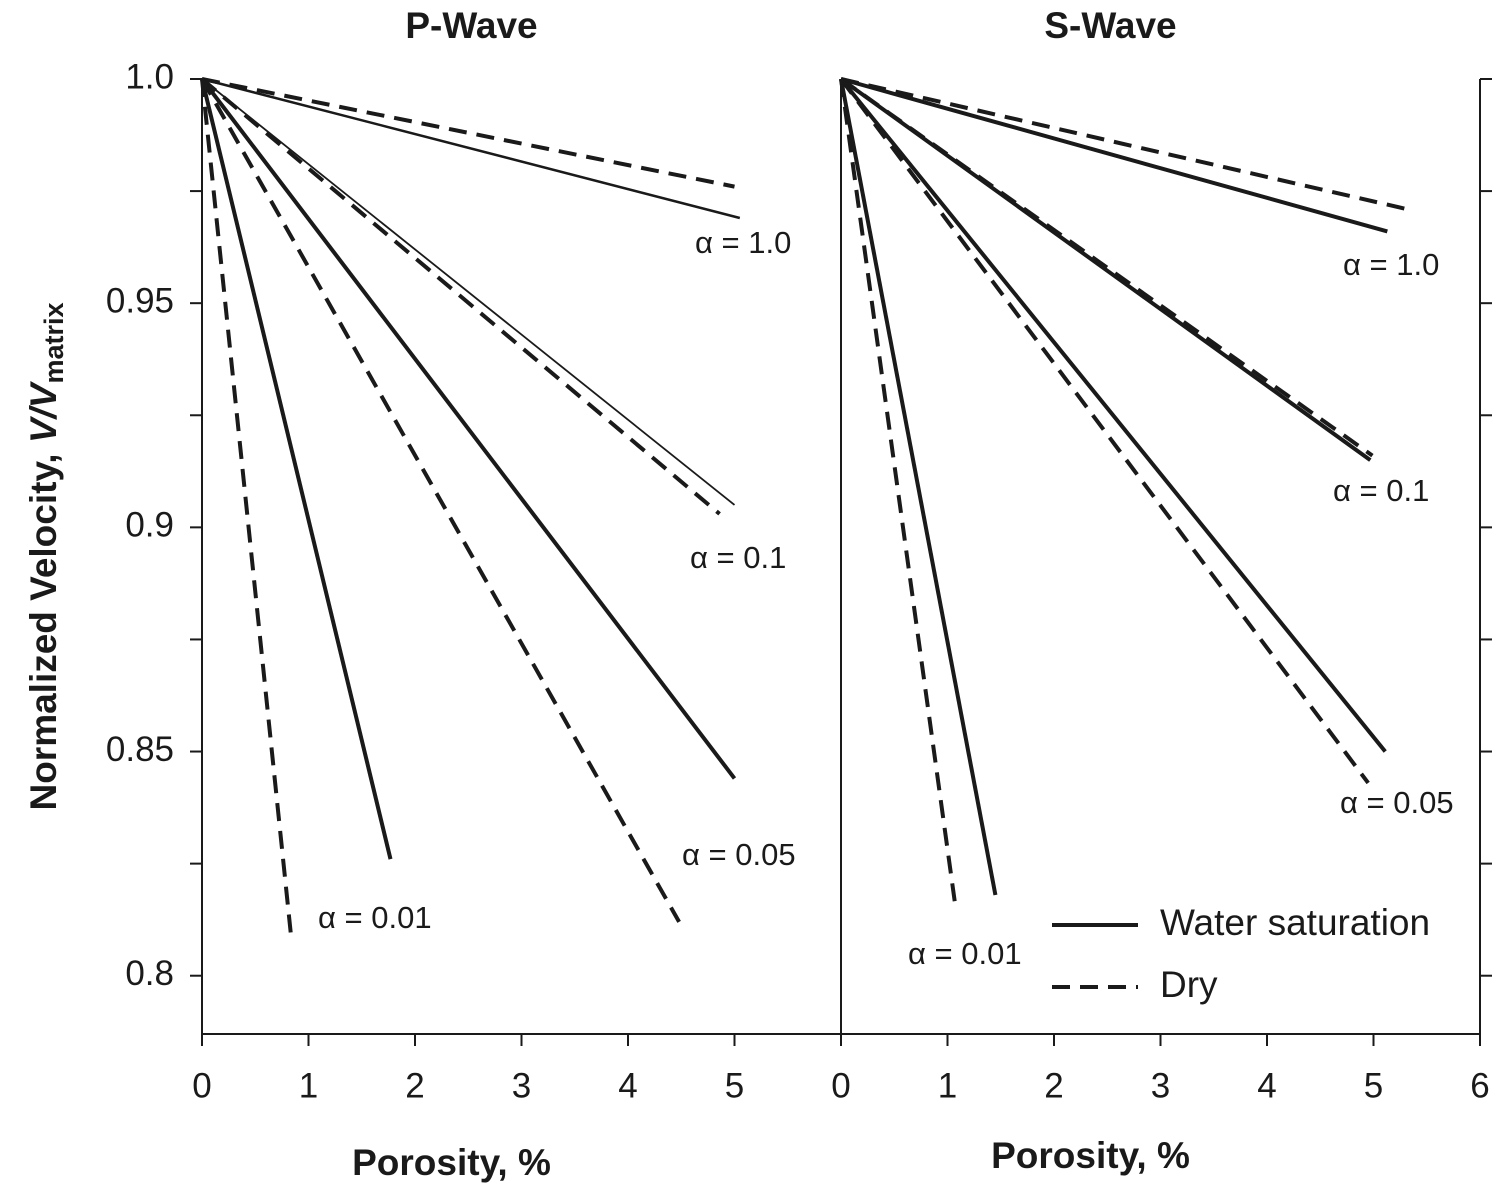 The image size is (1500, 1191). I want to click on y-tick-label: 0.85, so click(140, 749).